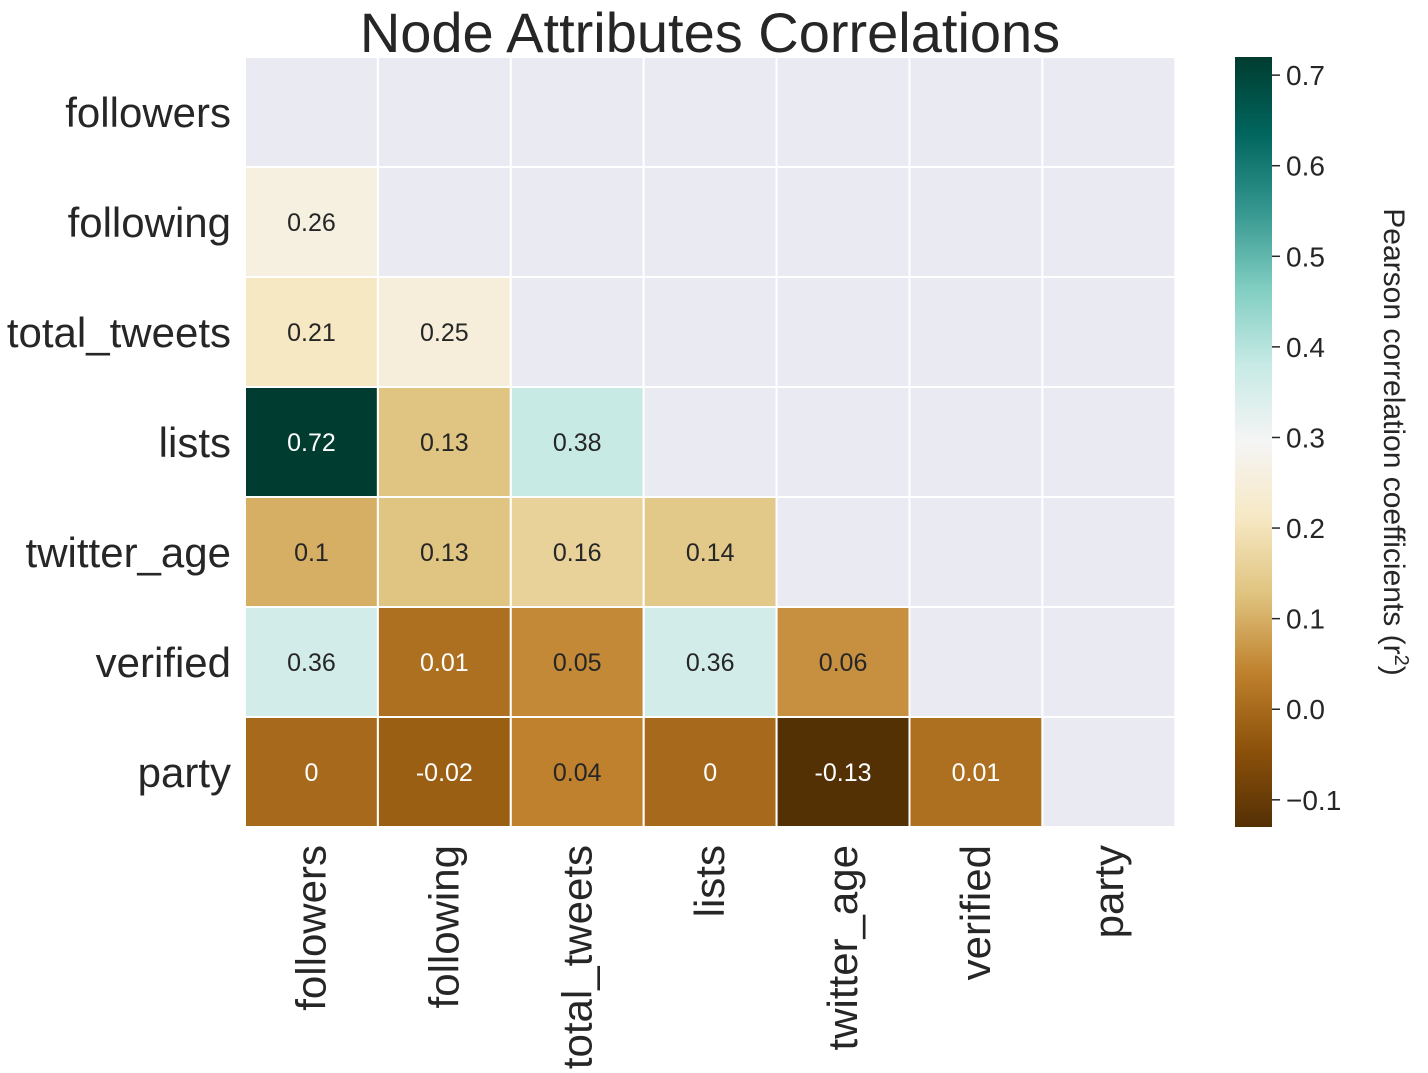 The width and height of the screenshot is (1428, 1073). I want to click on column-label: followers, so click(310, 928).